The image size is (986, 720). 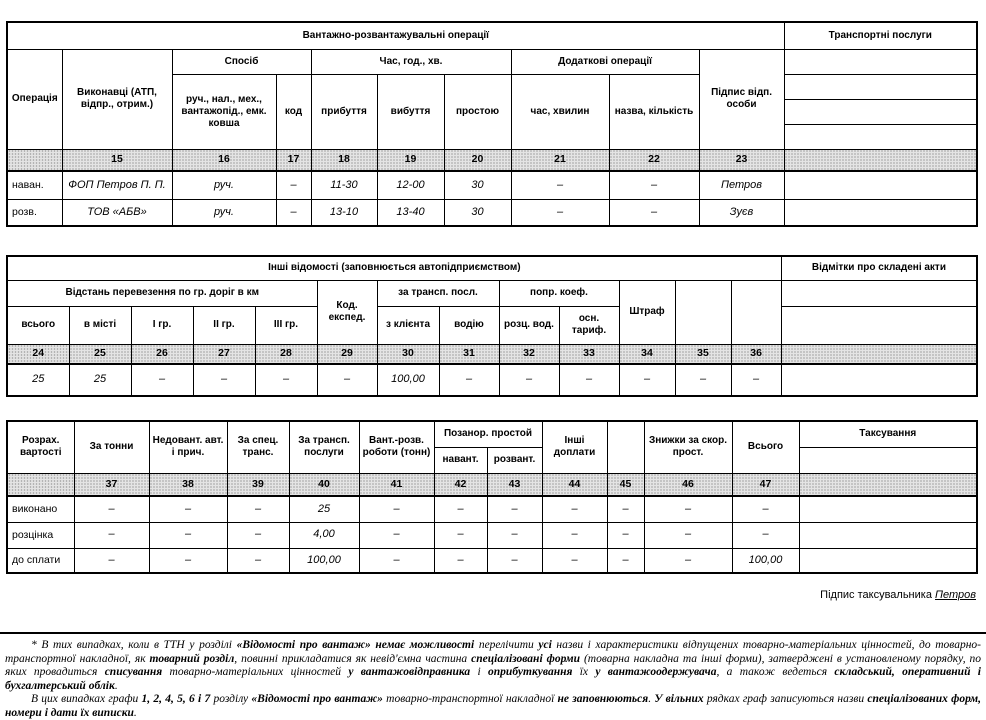 What do you see at coordinates (410, 185) in the screenshot?
I see `t1-cell-departure: 12-00` at bounding box center [410, 185].